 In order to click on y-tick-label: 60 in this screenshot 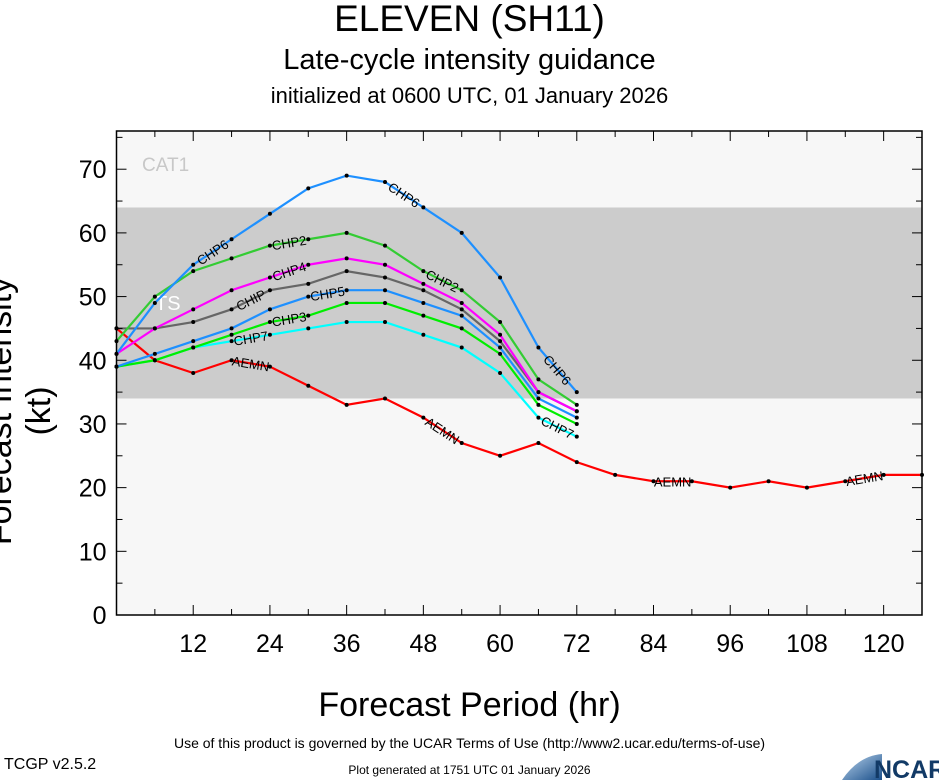, I will do `click(93, 234)`.